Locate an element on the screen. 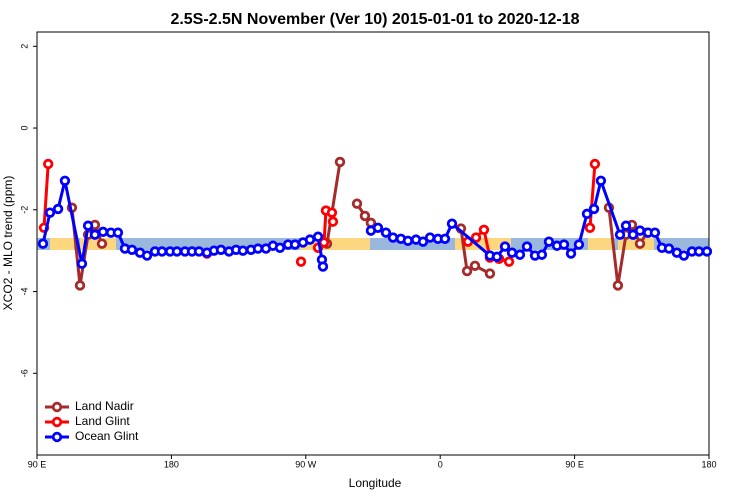  y-tick-label: 2 is located at coordinates (24, 46).